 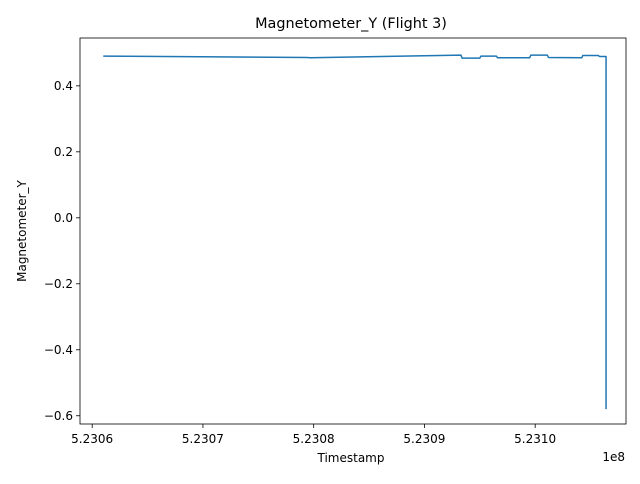 What do you see at coordinates (63, 218) in the screenshot?
I see `y-tick-label: 0.0` at bounding box center [63, 218].